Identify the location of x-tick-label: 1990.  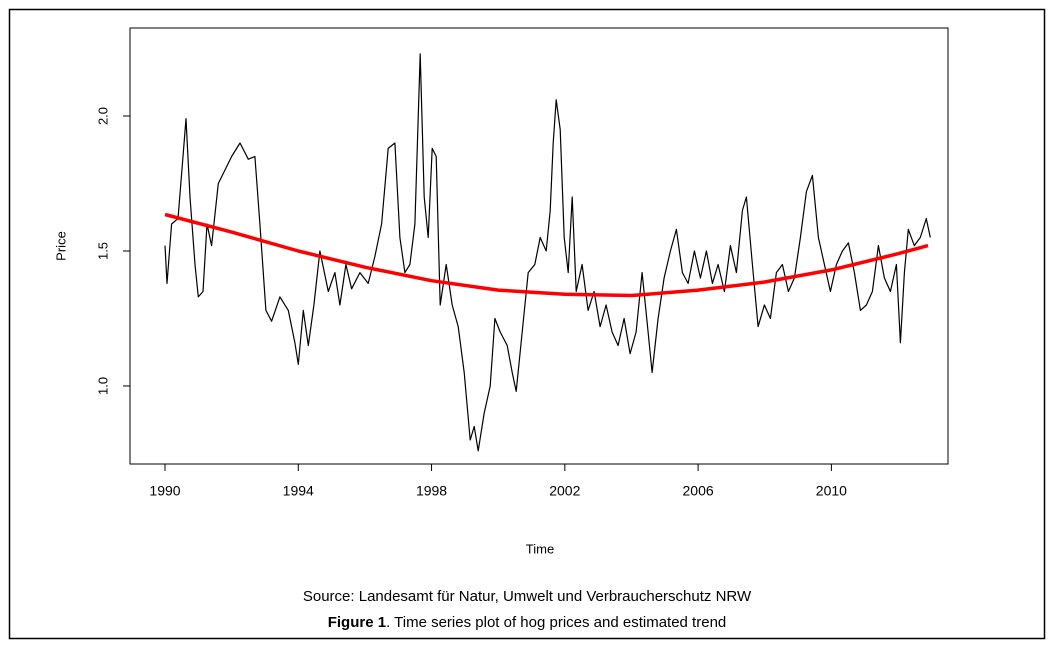
(164, 491).